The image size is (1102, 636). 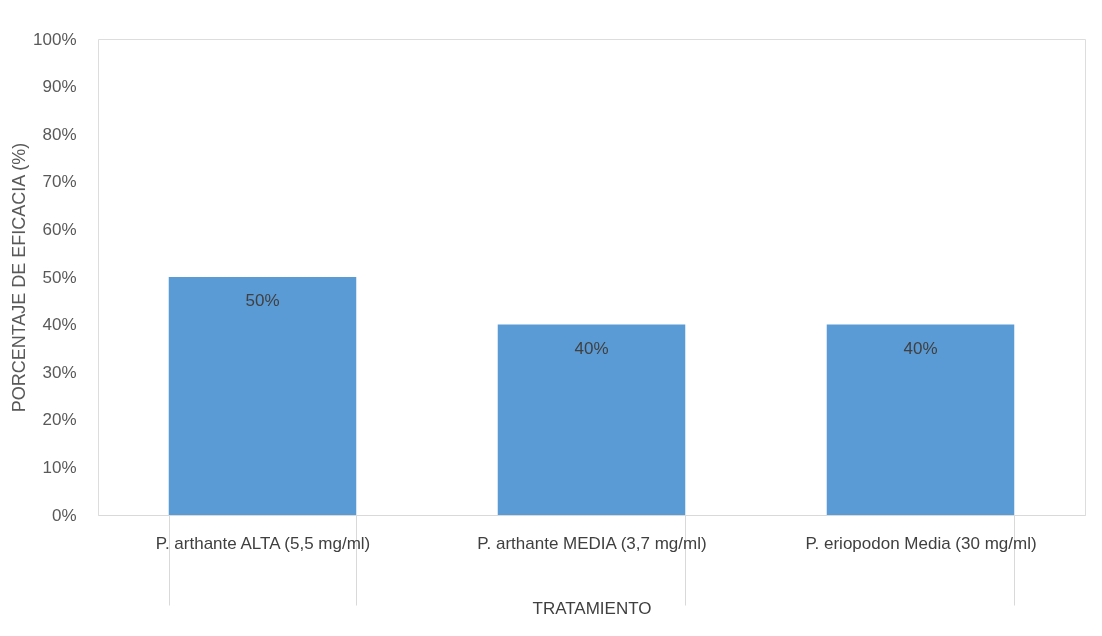 I want to click on y-tick-label: 40%, so click(x=59, y=325).